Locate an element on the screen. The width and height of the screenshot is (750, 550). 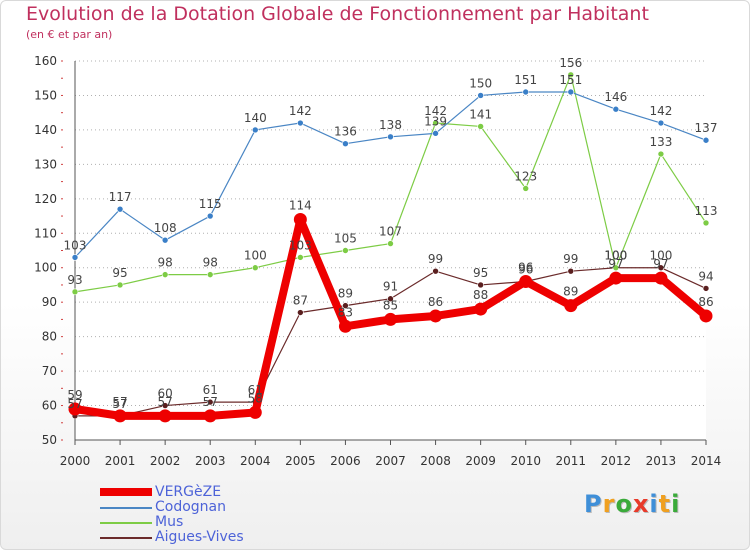
y-tick-label: 80 is located at coordinates (49, 337).